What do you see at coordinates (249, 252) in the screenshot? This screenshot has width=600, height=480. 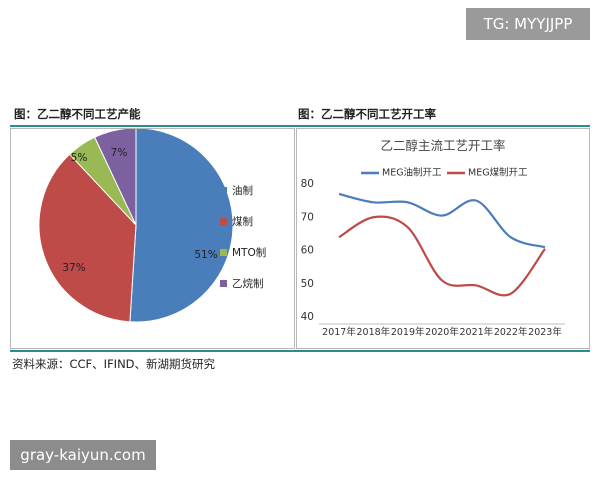 I see `legend-label: MTO制` at bounding box center [249, 252].